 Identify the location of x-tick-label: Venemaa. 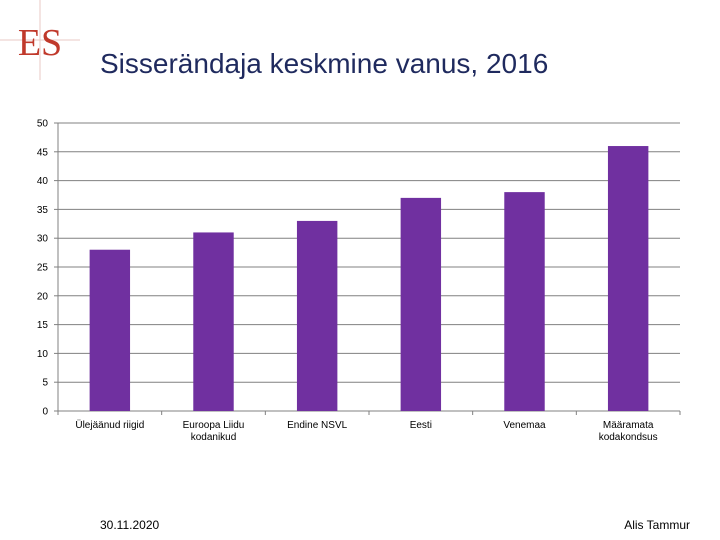
(524, 425).